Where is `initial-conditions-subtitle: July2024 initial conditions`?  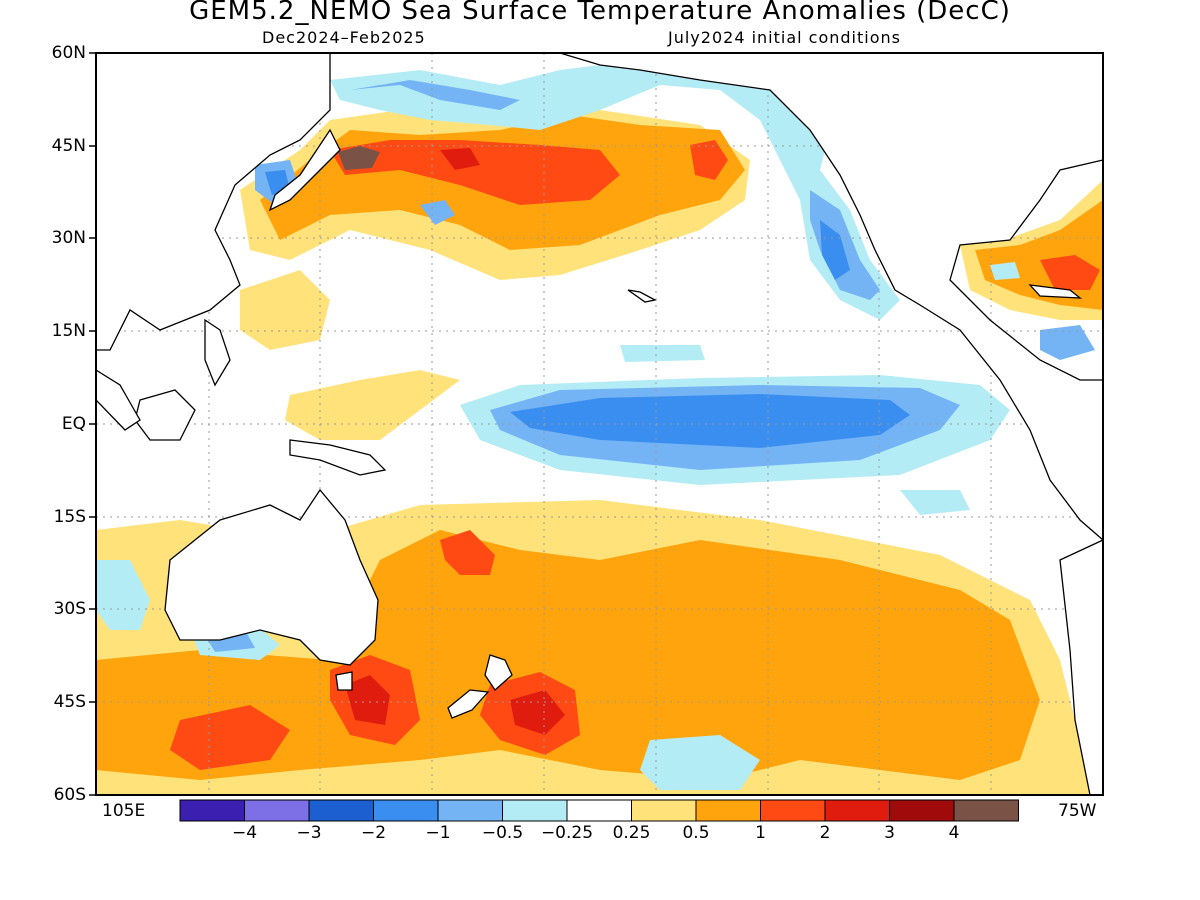
initial-conditions-subtitle: July2024 initial conditions is located at coordinates (784, 37).